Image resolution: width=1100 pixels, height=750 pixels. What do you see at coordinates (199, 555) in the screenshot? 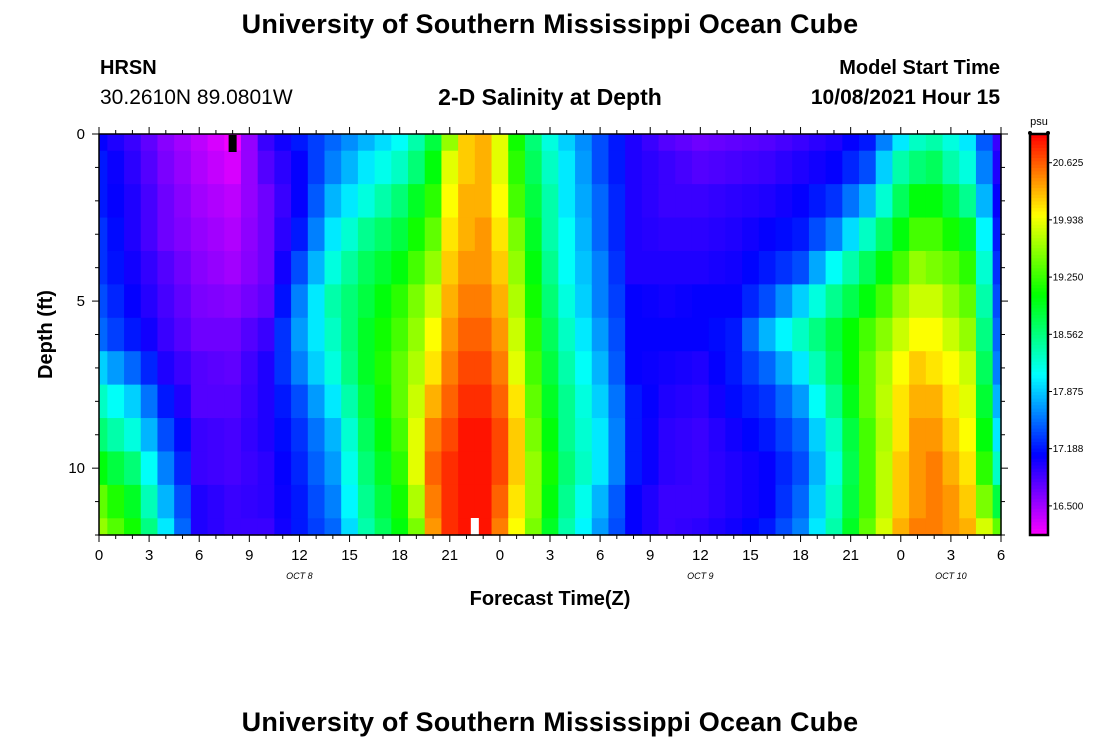
I see `x-tick-label: 6` at bounding box center [199, 555].